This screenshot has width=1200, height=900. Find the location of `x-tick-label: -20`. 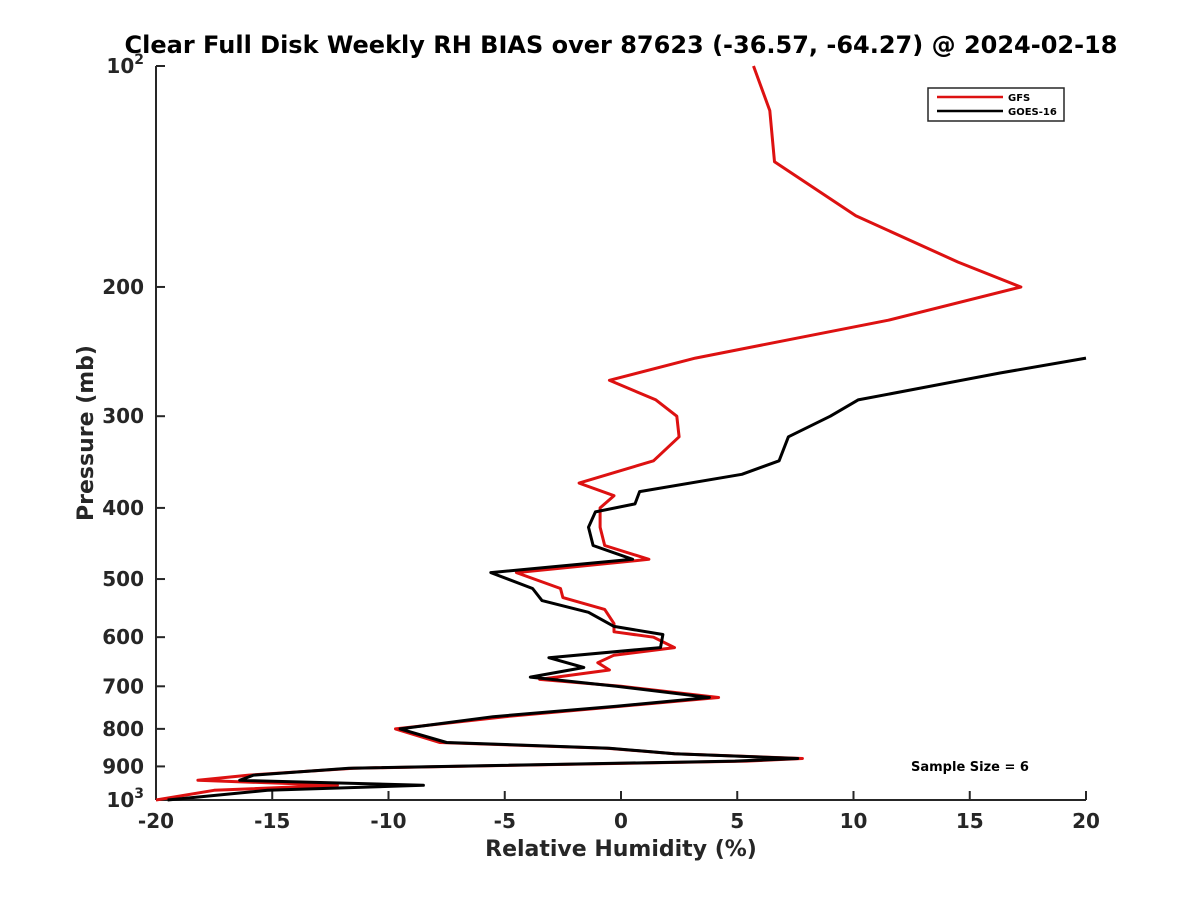

x-tick-label: -20 is located at coordinates (156, 821).